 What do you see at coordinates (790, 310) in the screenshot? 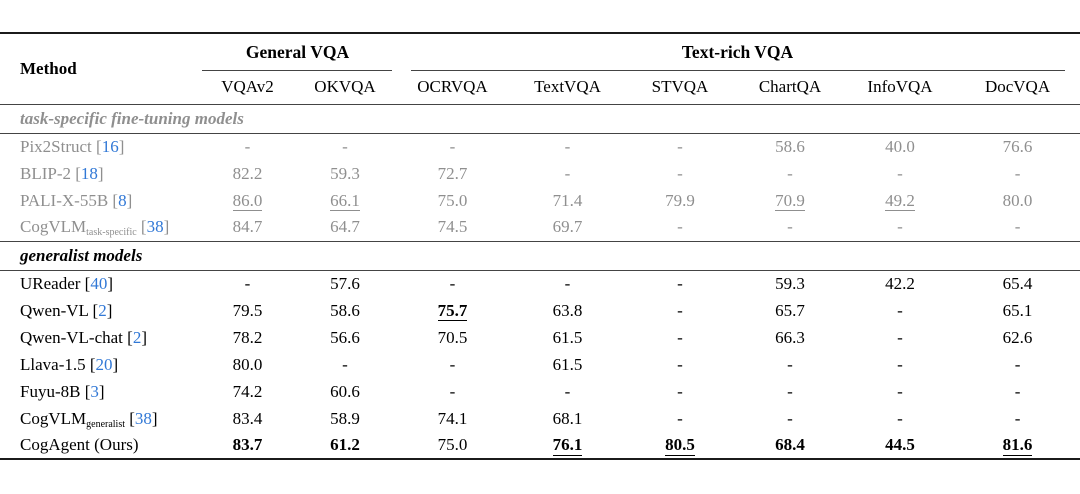
I see `score-cell: 65.7` at bounding box center [790, 310].